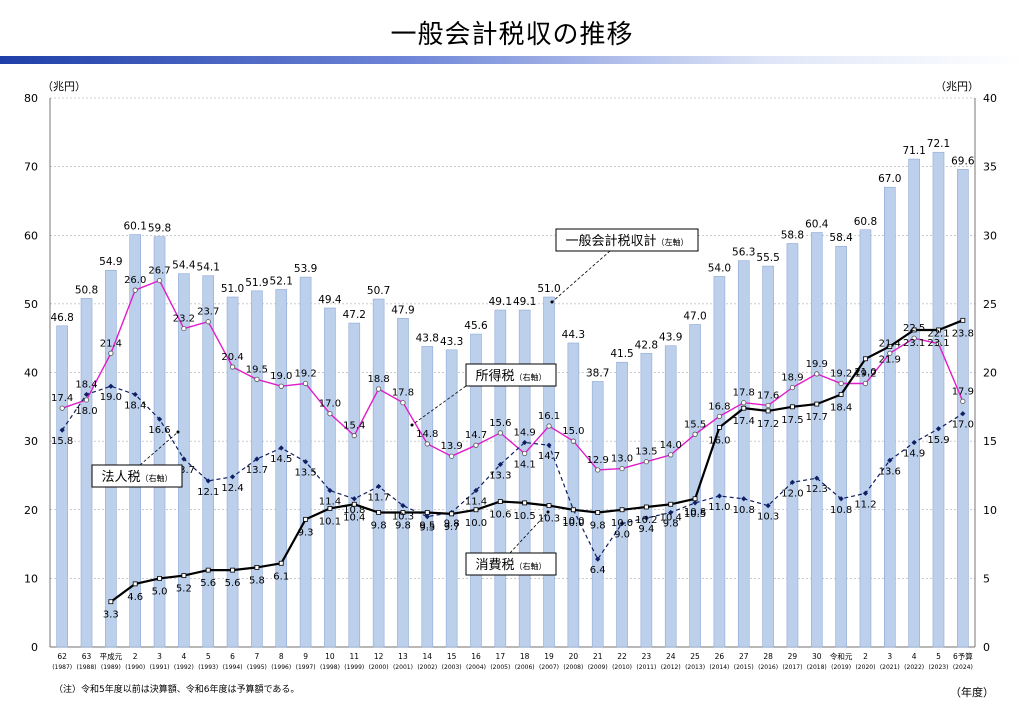  What do you see at coordinates (379, 667) in the screenshot?
I see `x-axis-year-label: (2000)` at bounding box center [379, 667].